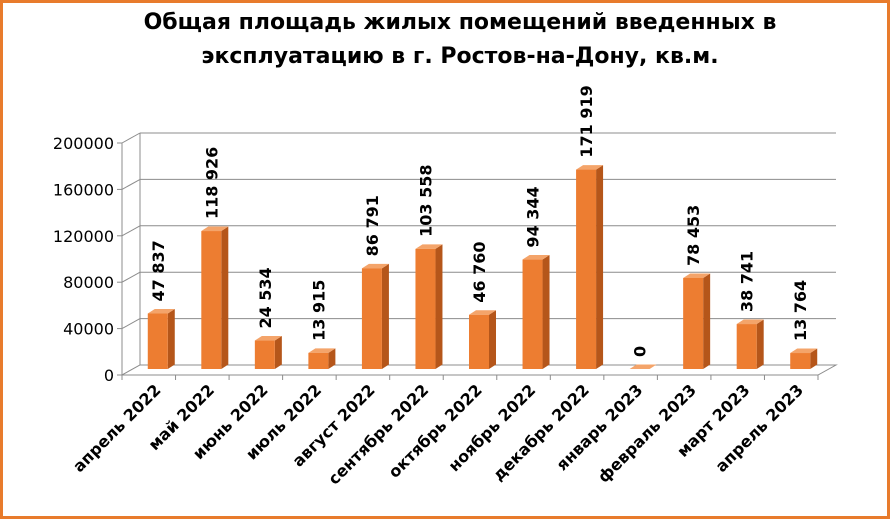  What do you see at coordinates (211, 183) in the screenshot?
I see `data-label: 118 926` at bounding box center [211, 183].